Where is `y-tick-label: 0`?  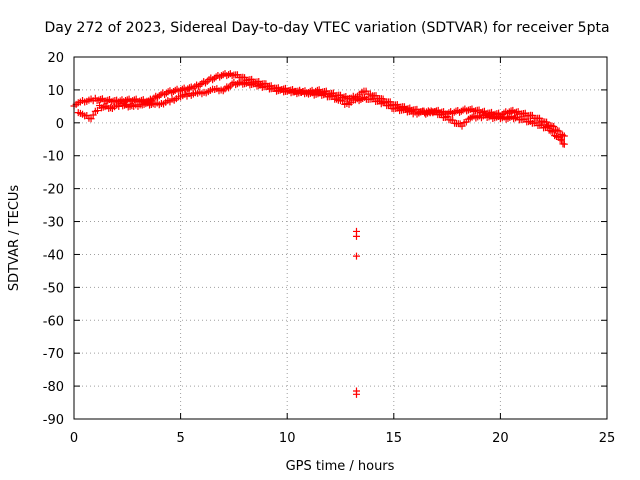 y-tick-label: 0 is located at coordinates (60, 124).